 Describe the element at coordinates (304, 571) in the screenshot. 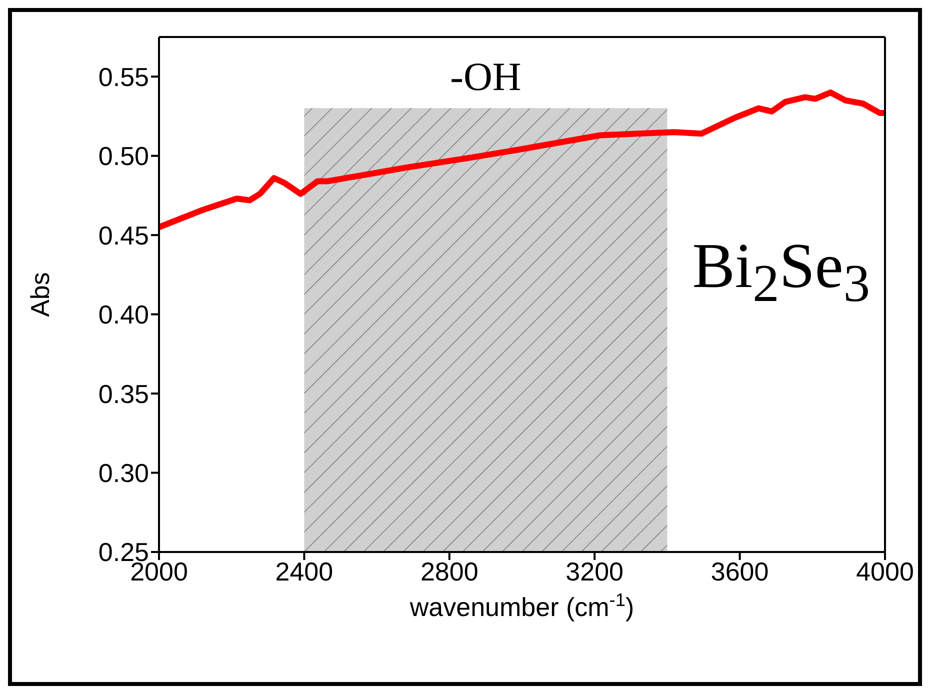

I see `x-tick-label: 2400` at that location.